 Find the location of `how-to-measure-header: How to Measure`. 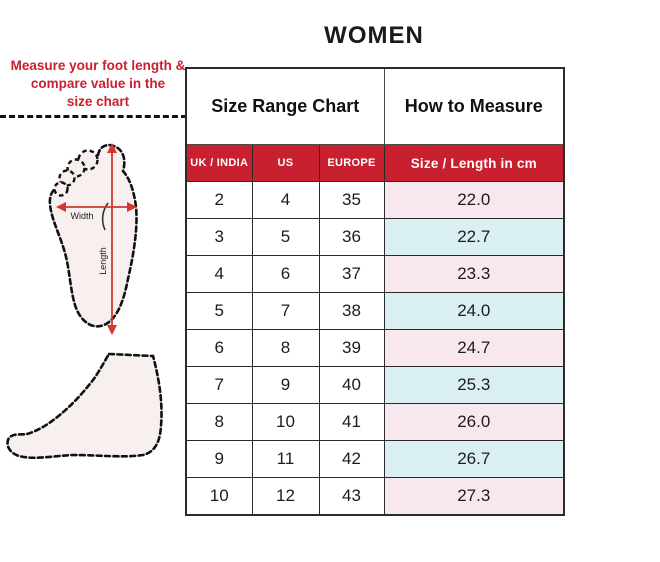

how-to-measure-header: How to Measure is located at coordinates (474, 106).